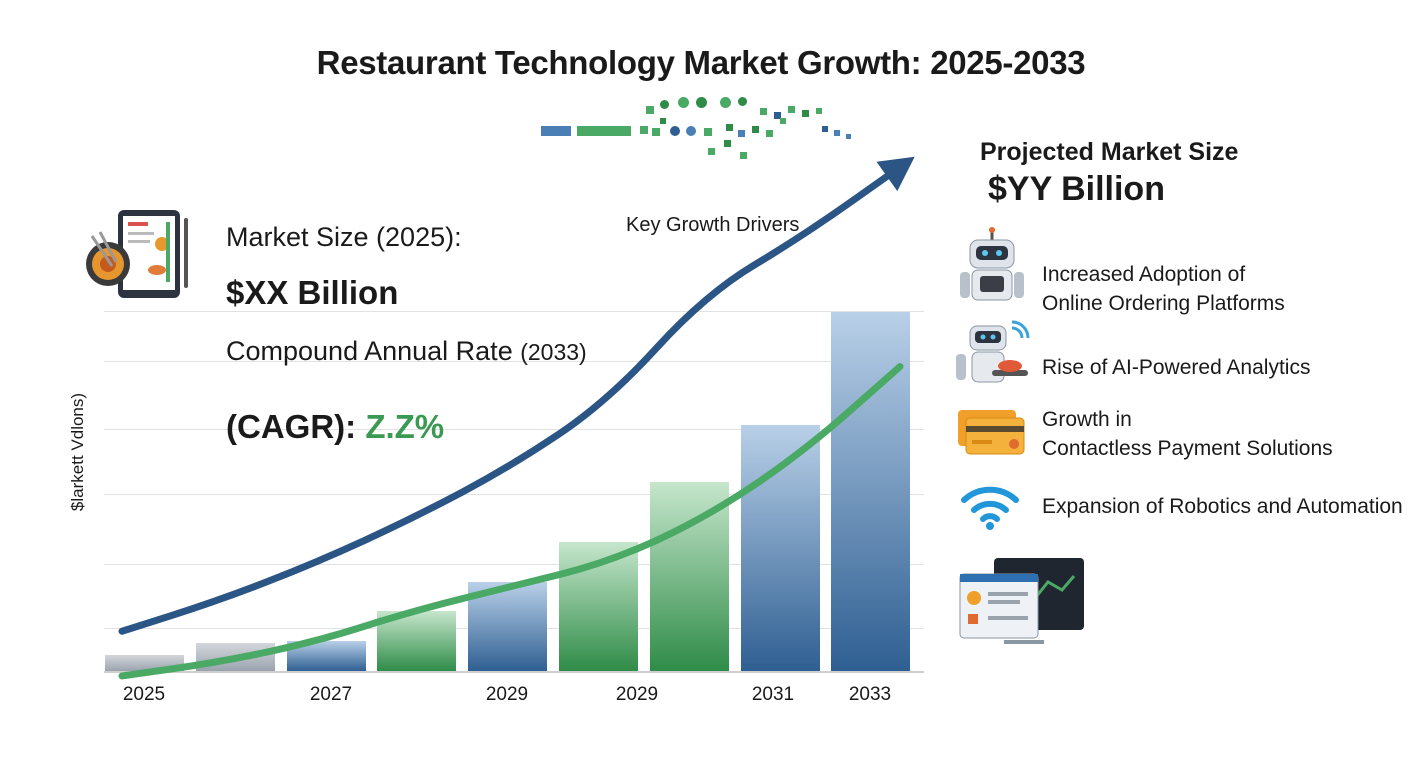 This screenshot has width=1408, height=768. Describe the element at coordinates (312, 292) in the screenshot. I see `market-size-value: $XX Billion` at that location.